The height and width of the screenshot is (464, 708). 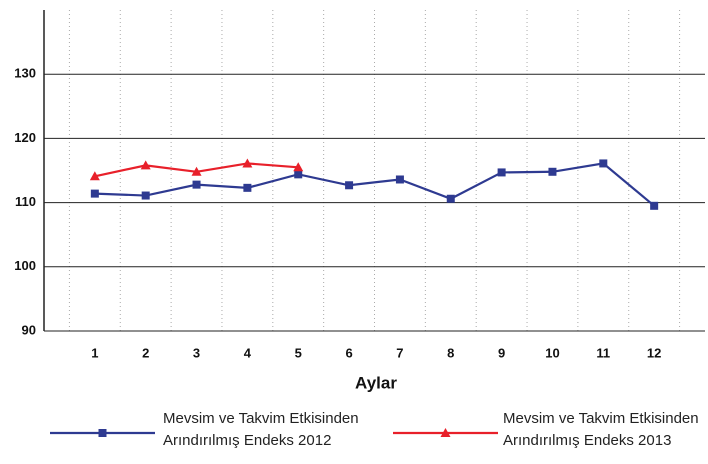 What do you see at coordinates (196, 352) in the screenshot?
I see `x-tick-label: 3` at bounding box center [196, 352].